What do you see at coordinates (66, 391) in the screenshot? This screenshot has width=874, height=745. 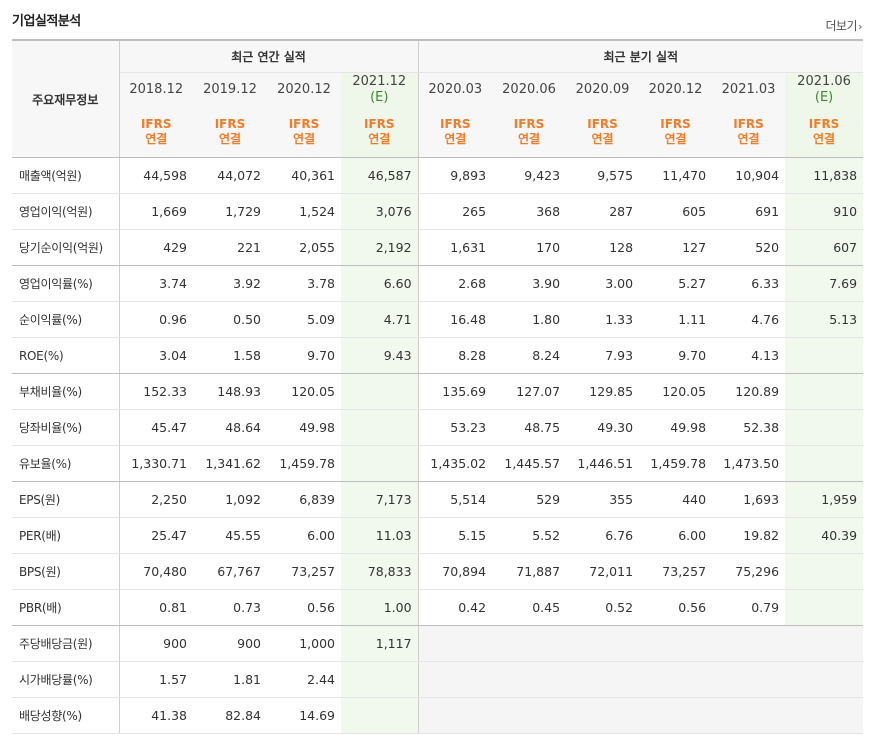 I see `row-label: 부채비율(%)` at bounding box center [66, 391].